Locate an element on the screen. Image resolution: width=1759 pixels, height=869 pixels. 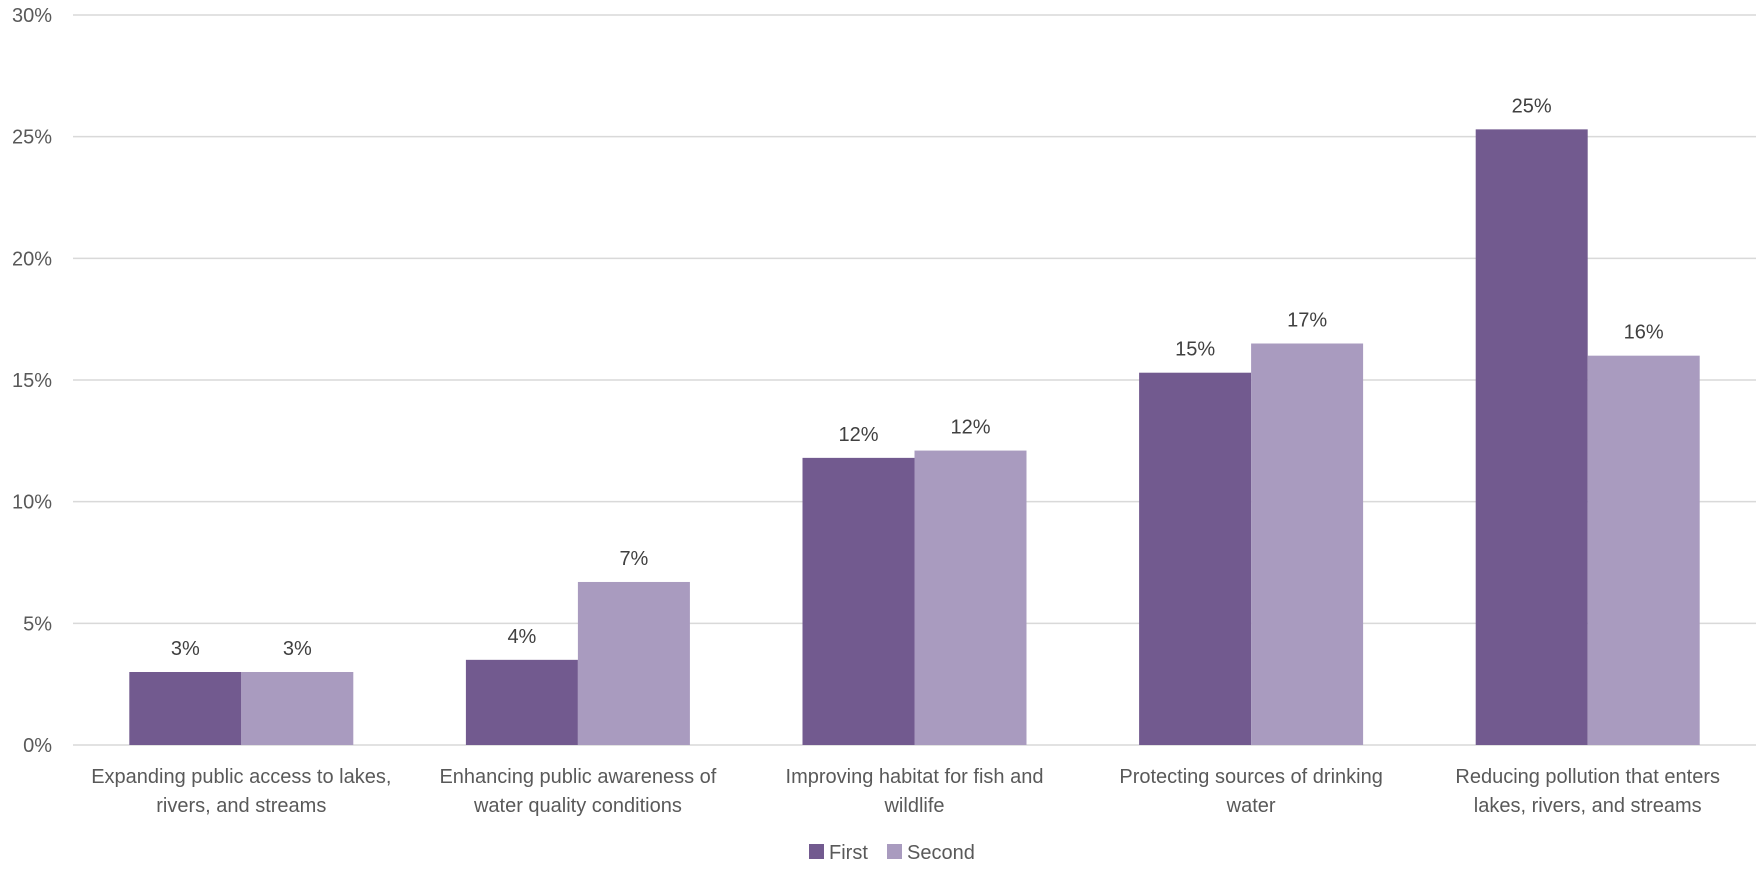
y-tick-label: 25% is located at coordinates (32, 138).